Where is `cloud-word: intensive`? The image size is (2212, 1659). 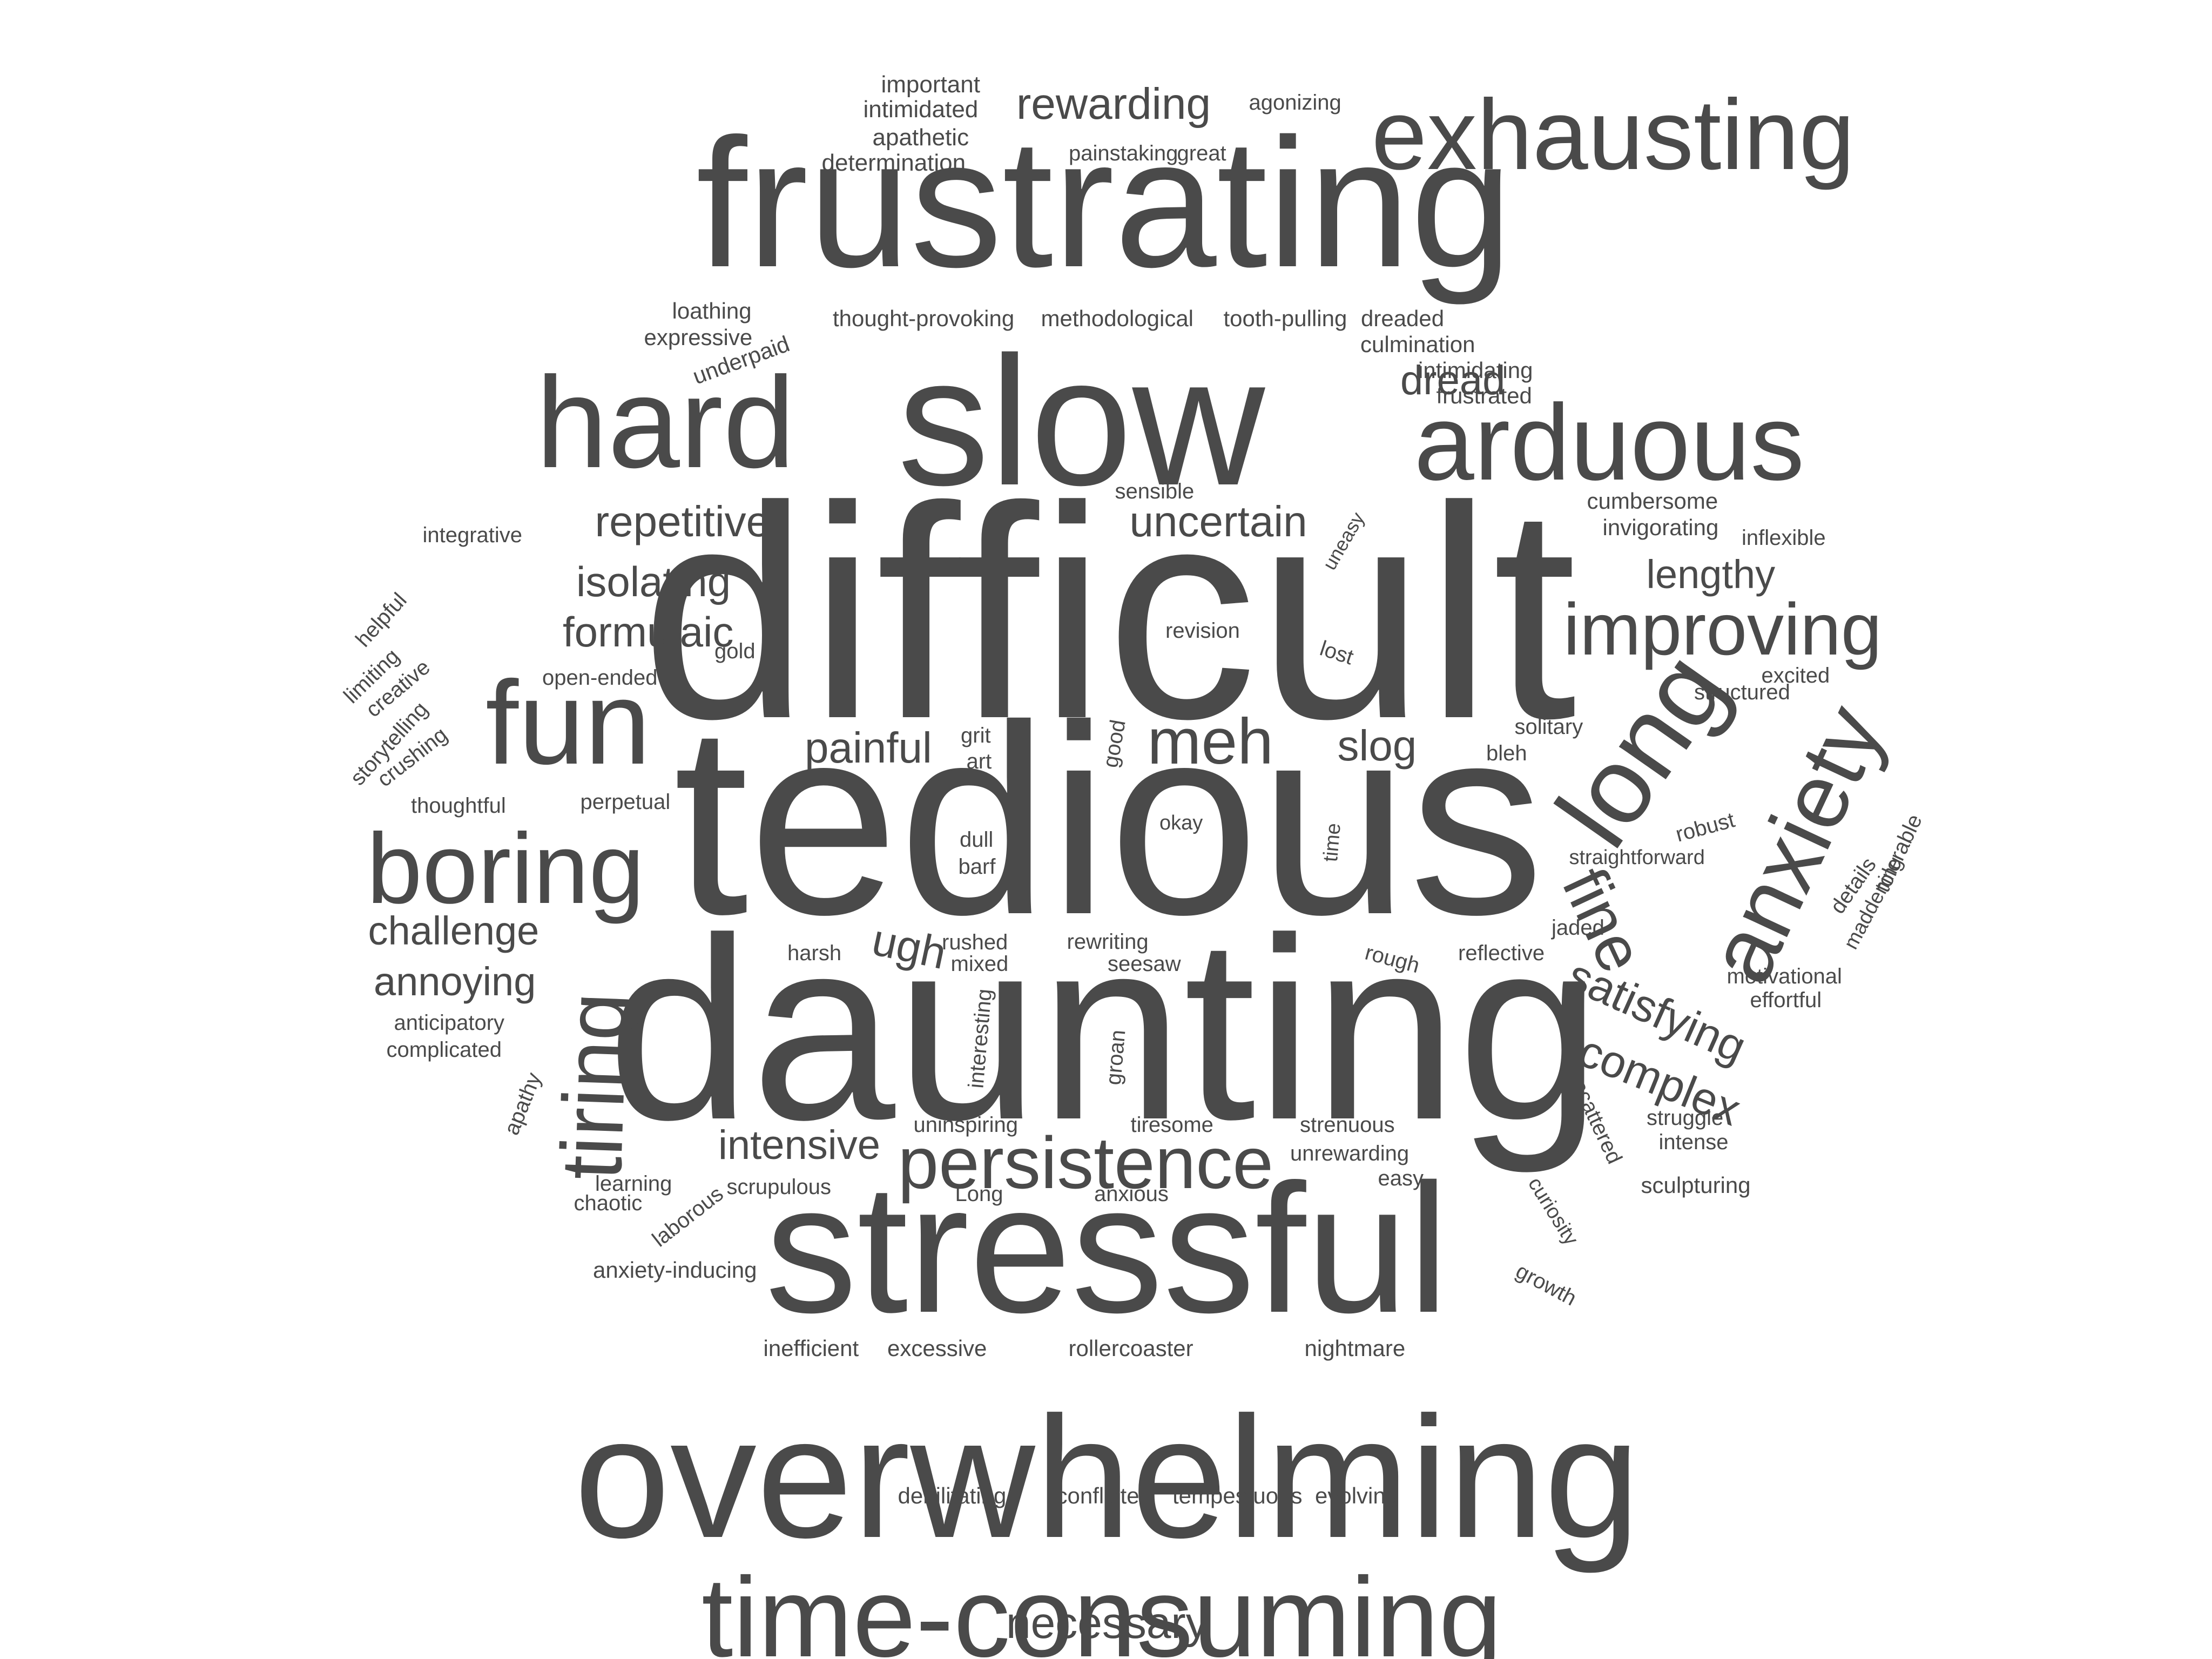
cloud-word: intensive is located at coordinates (799, 1145).